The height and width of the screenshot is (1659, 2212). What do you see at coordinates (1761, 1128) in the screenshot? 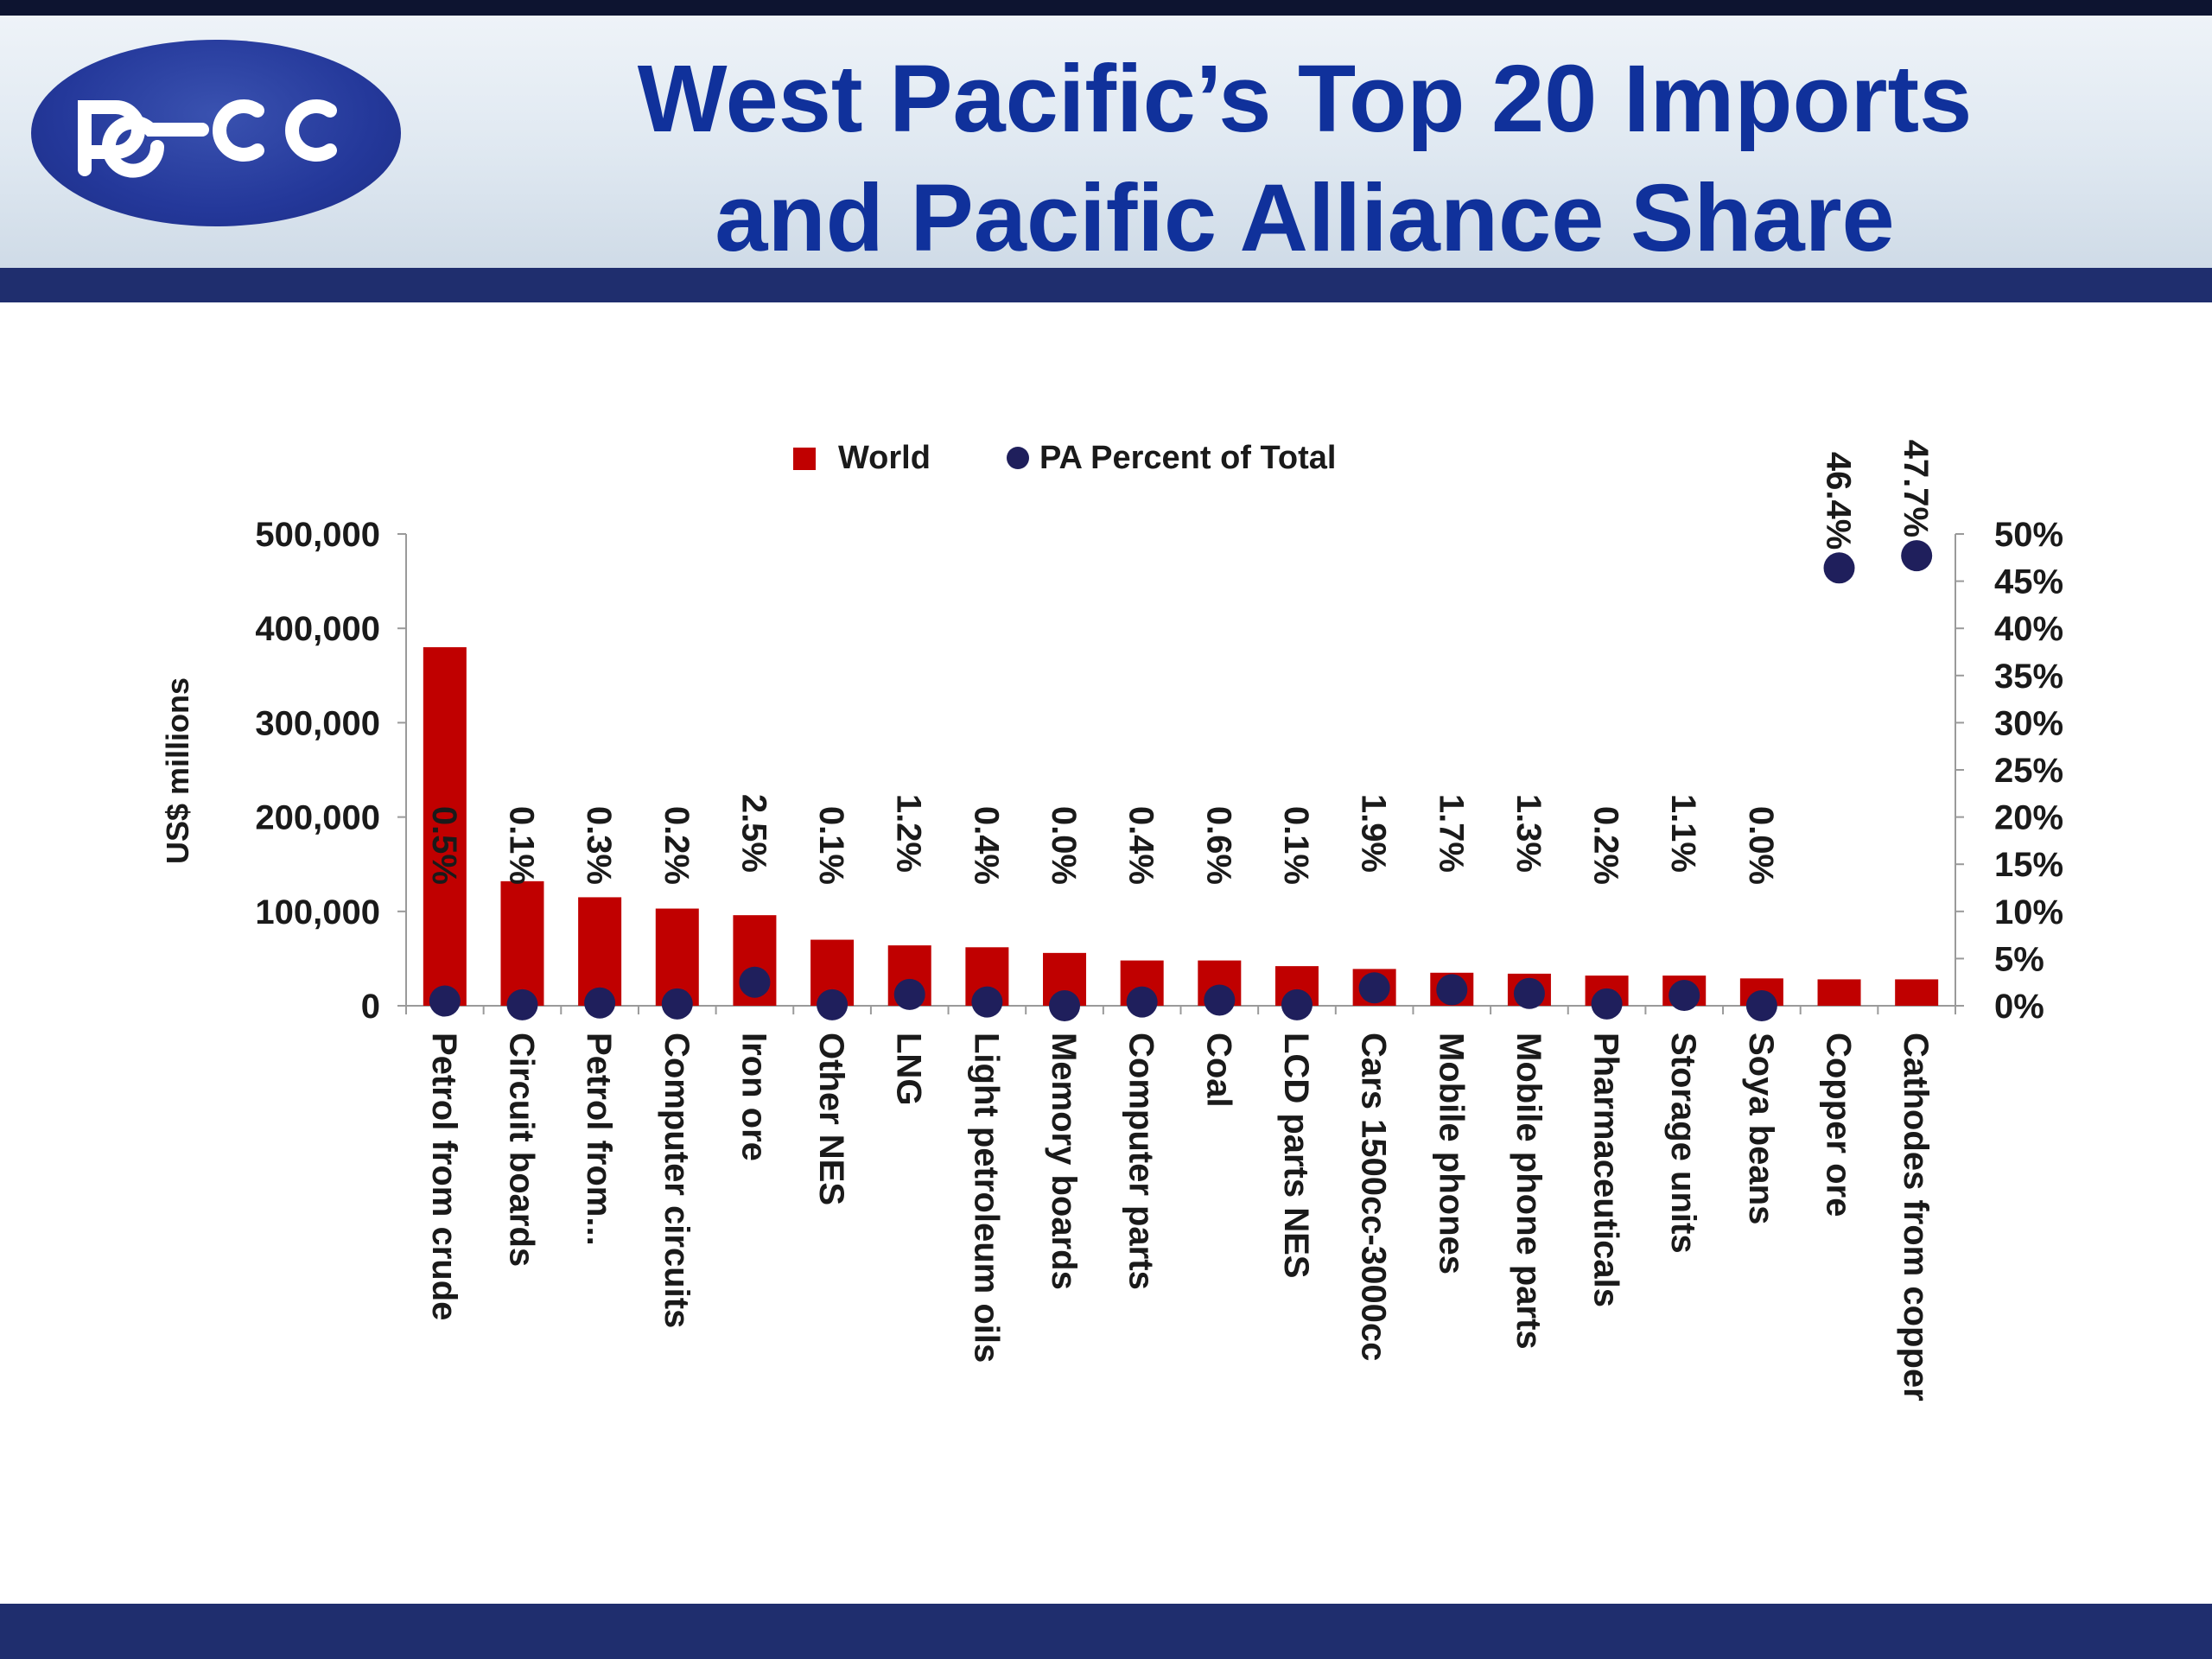
I see `category-label: Soya beans` at bounding box center [1761, 1128].